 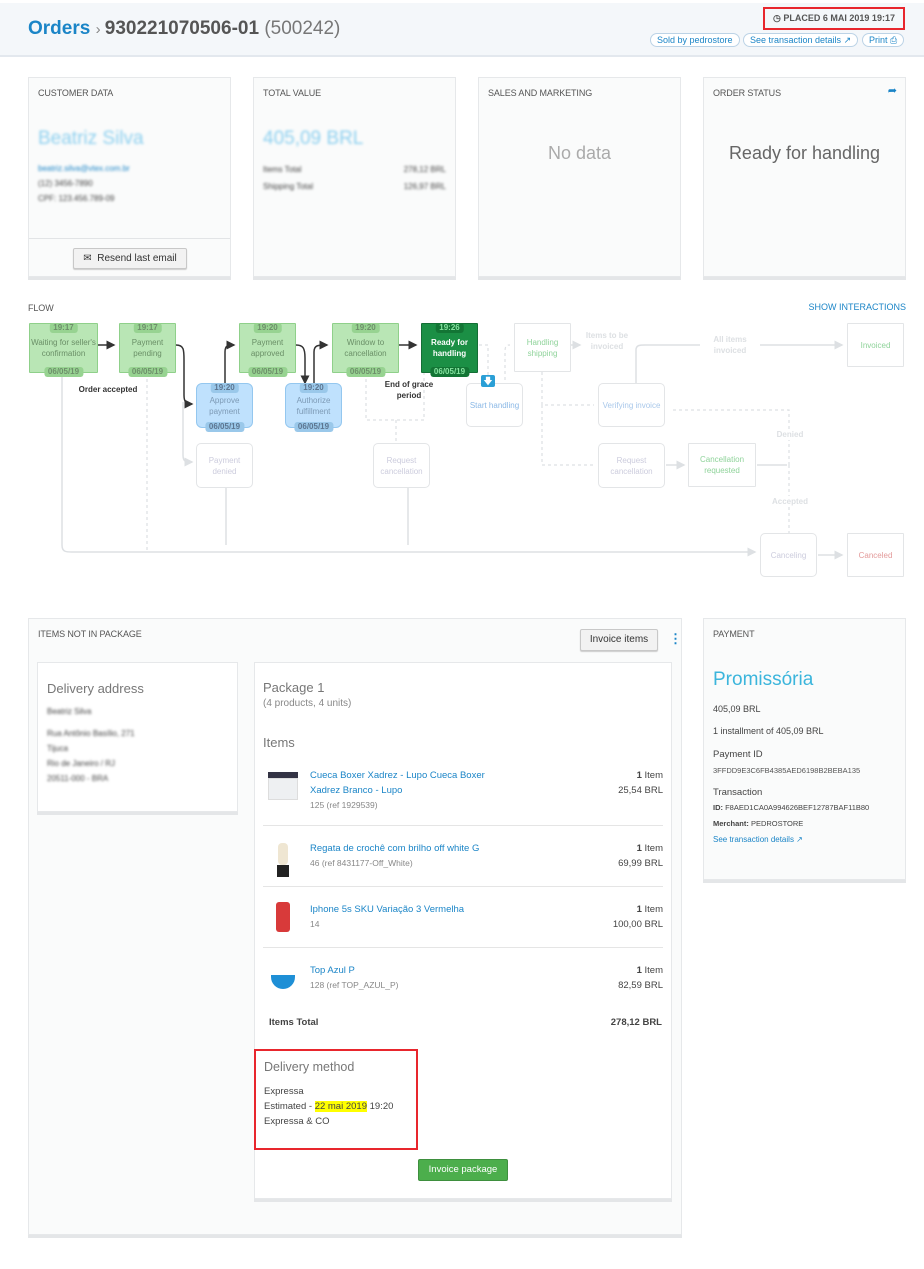 What do you see at coordinates (892, 91) in the screenshot?
I see `share-arrow-icon: ➦` at bounding box center [892, 91].